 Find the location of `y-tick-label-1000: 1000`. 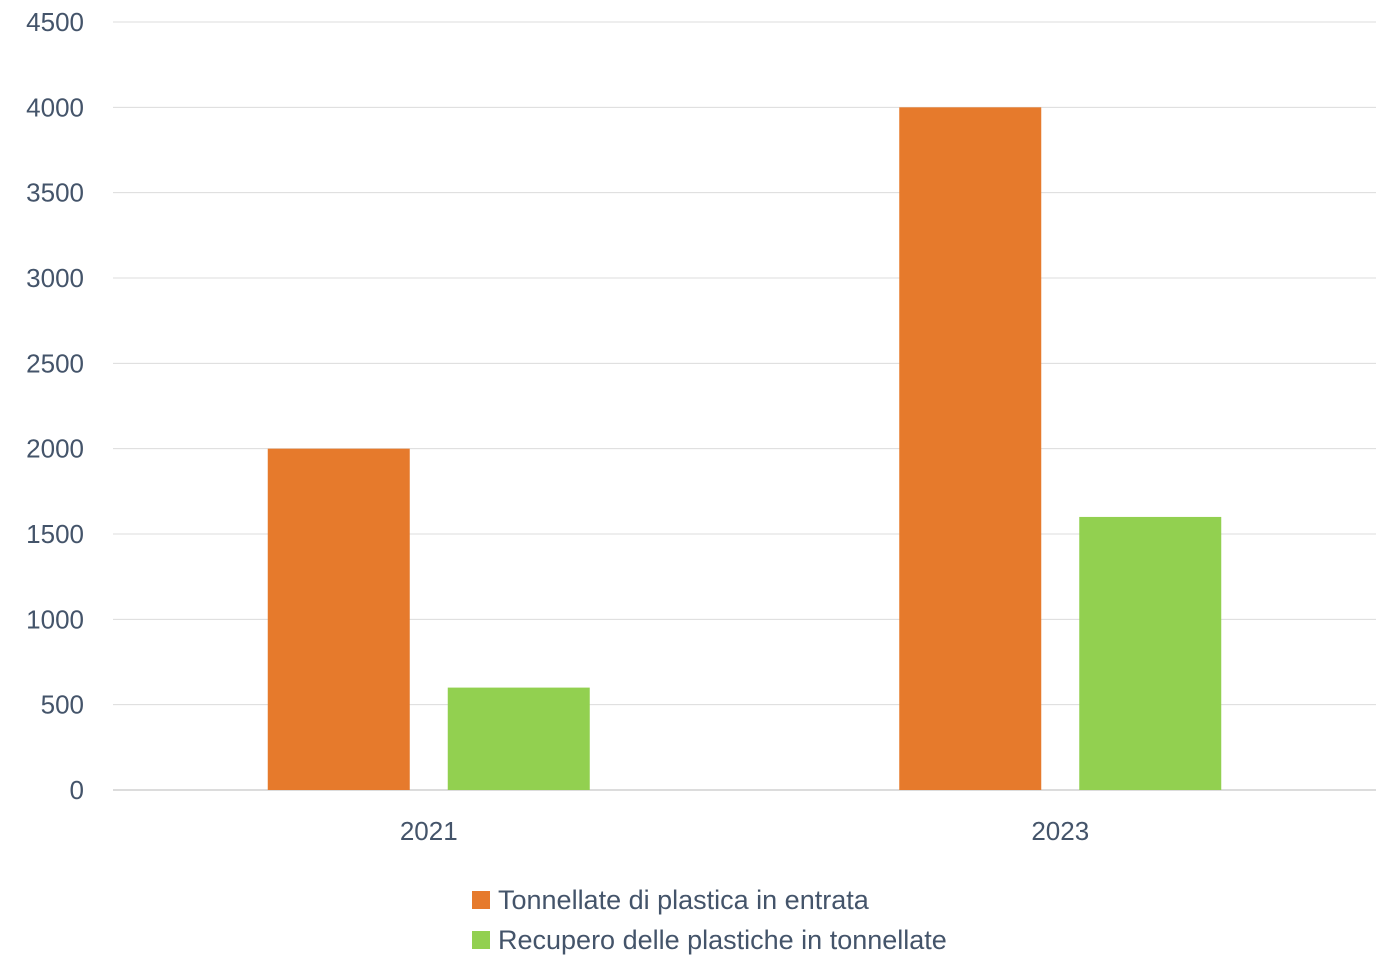

y-tick-label-1000: 1000 is located at coordinates (55, 619).